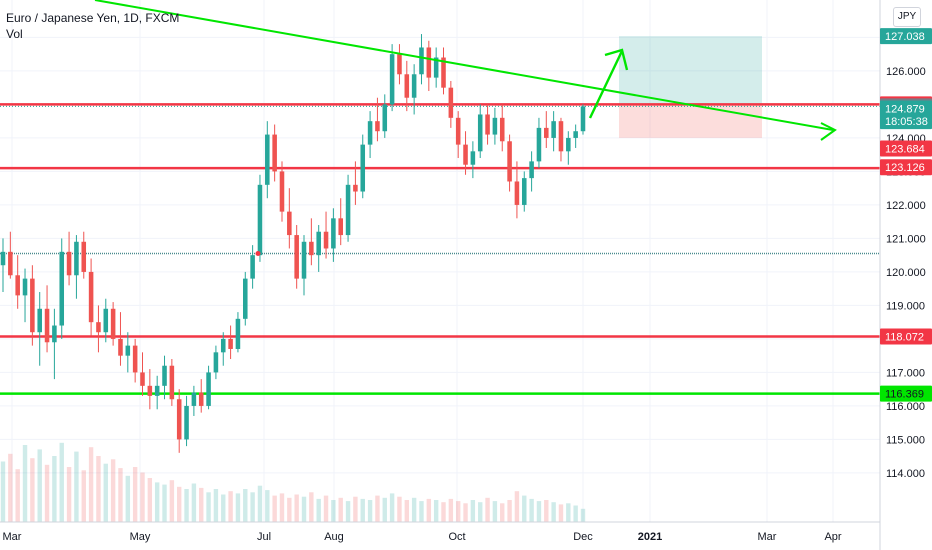  I want to click on symbol-title: Euro / Japanese Yen, 1D, FXCM, so click(93, 18).